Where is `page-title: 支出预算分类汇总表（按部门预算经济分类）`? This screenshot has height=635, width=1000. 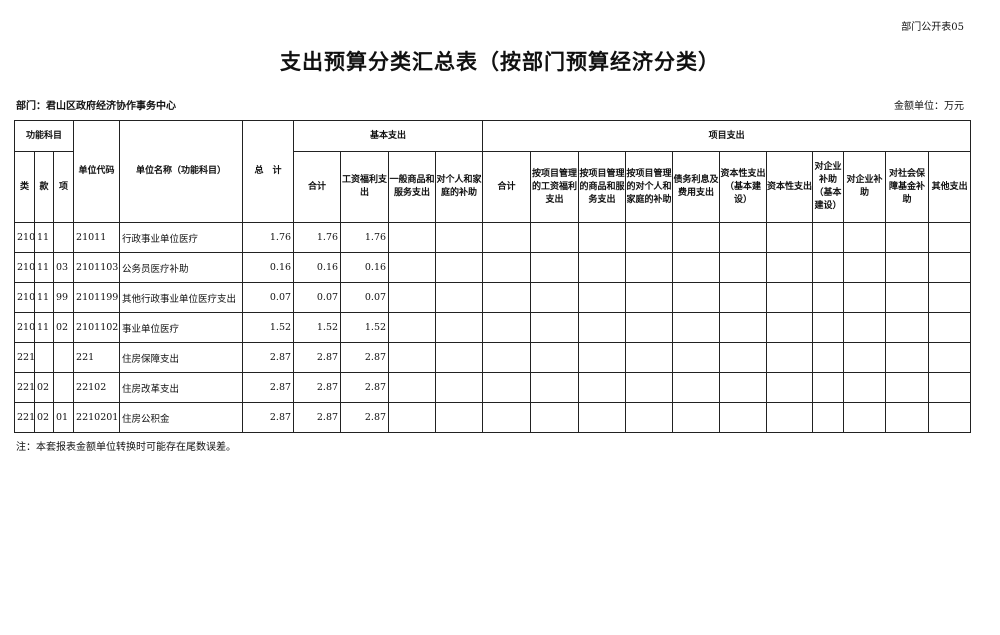
page-title: 支出预算分类汇总表（按部门预算经济分类） is located at coordinates (500, 61).